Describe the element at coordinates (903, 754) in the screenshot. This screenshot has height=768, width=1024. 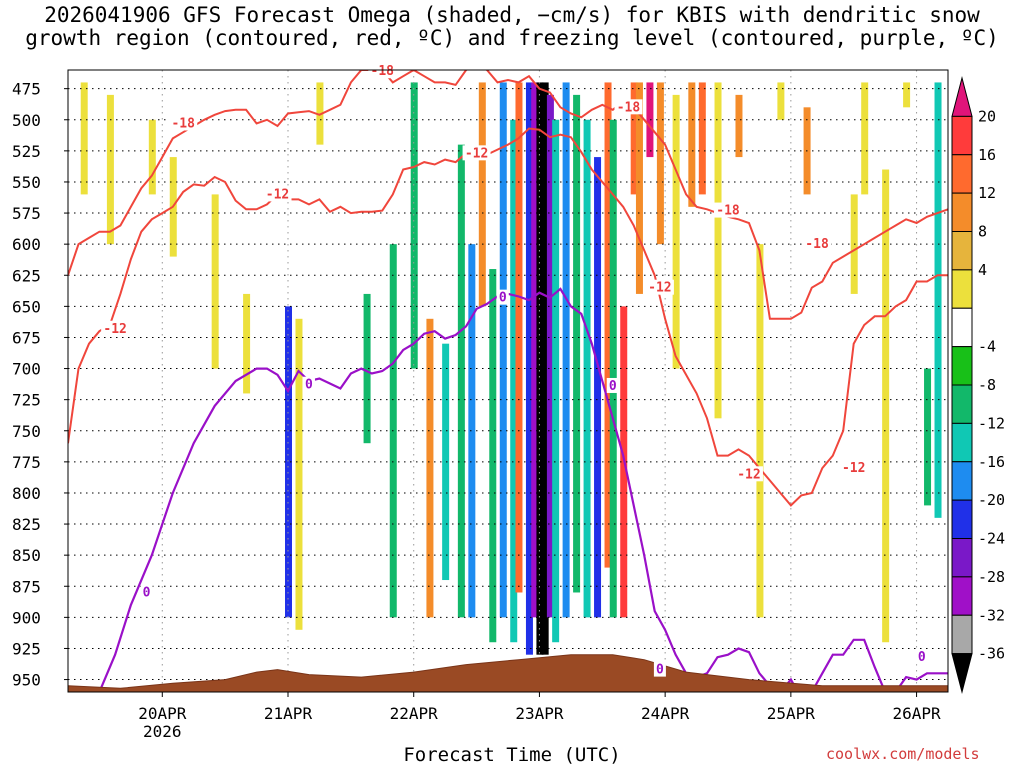
I see `credit-link: coolwx.com/models` at that location.